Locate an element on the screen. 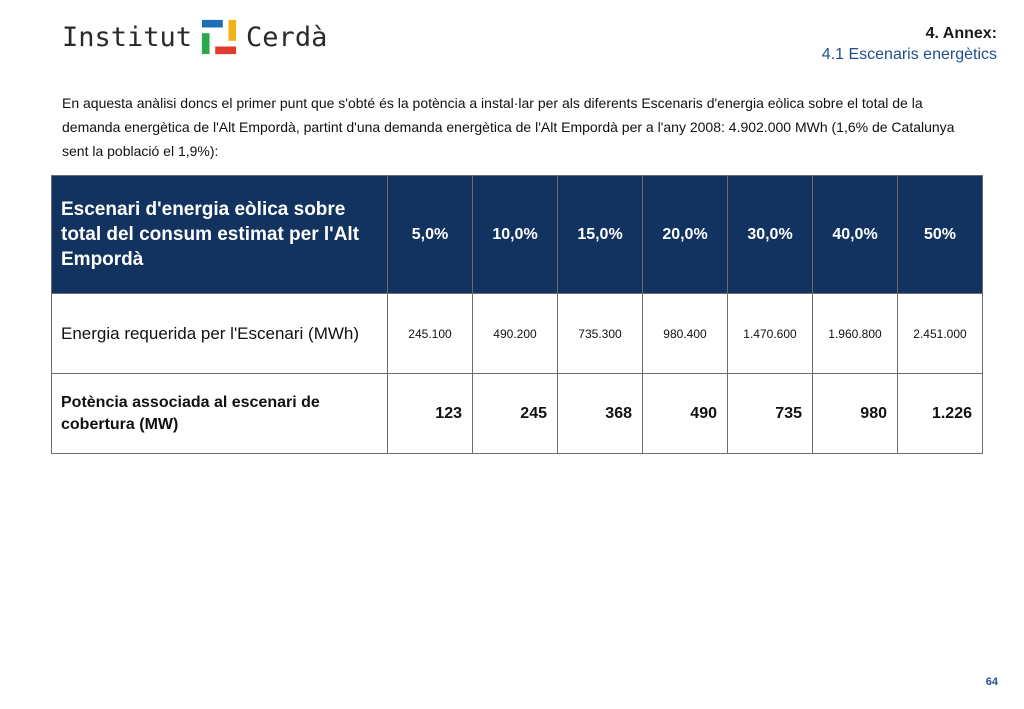  pct-cell: 50% is located at coordinates (940, 234).